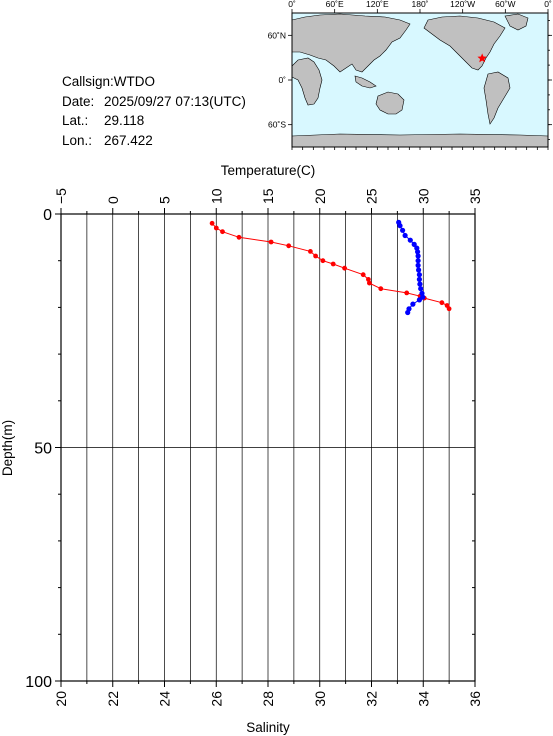 The width and height of the screenshot is (553, 736). What do you see at coordinates (154, 121) in the screenshot?
I see `lat-row: Lat.: 29.118` at bounding box center [154, 121].